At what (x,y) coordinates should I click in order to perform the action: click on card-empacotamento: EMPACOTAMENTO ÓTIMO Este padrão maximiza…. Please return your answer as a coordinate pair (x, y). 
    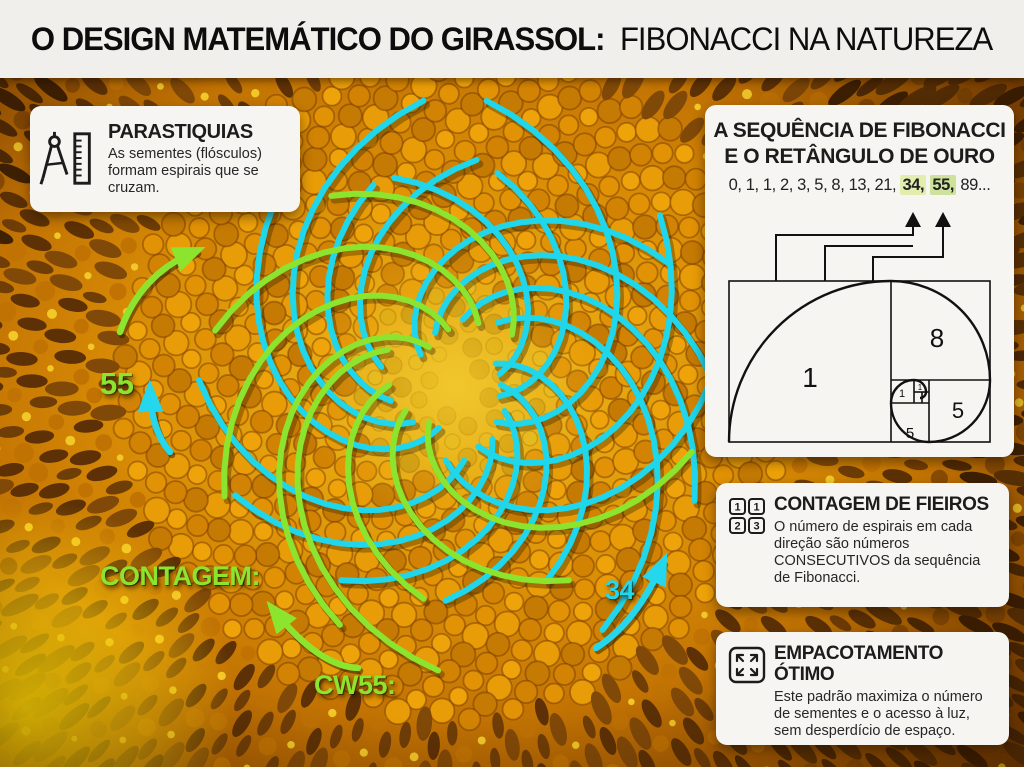
    Looking at the image, I should click on (862, 688).